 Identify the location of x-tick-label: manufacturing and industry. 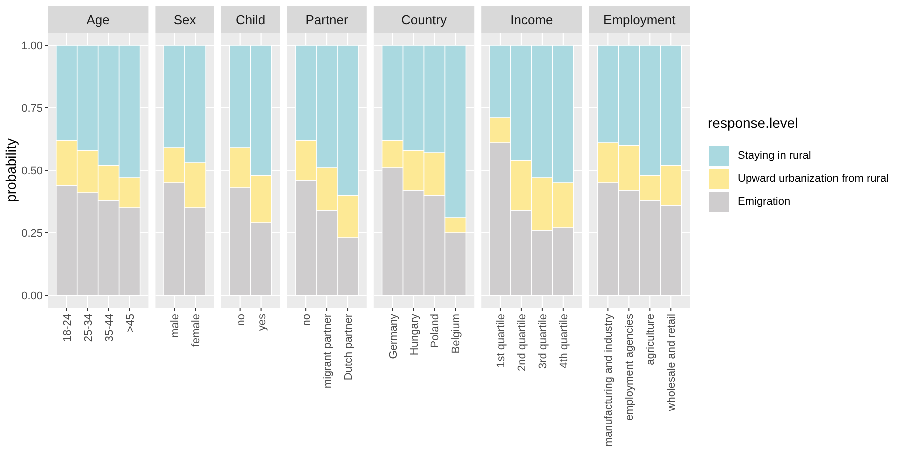
(609, 380).